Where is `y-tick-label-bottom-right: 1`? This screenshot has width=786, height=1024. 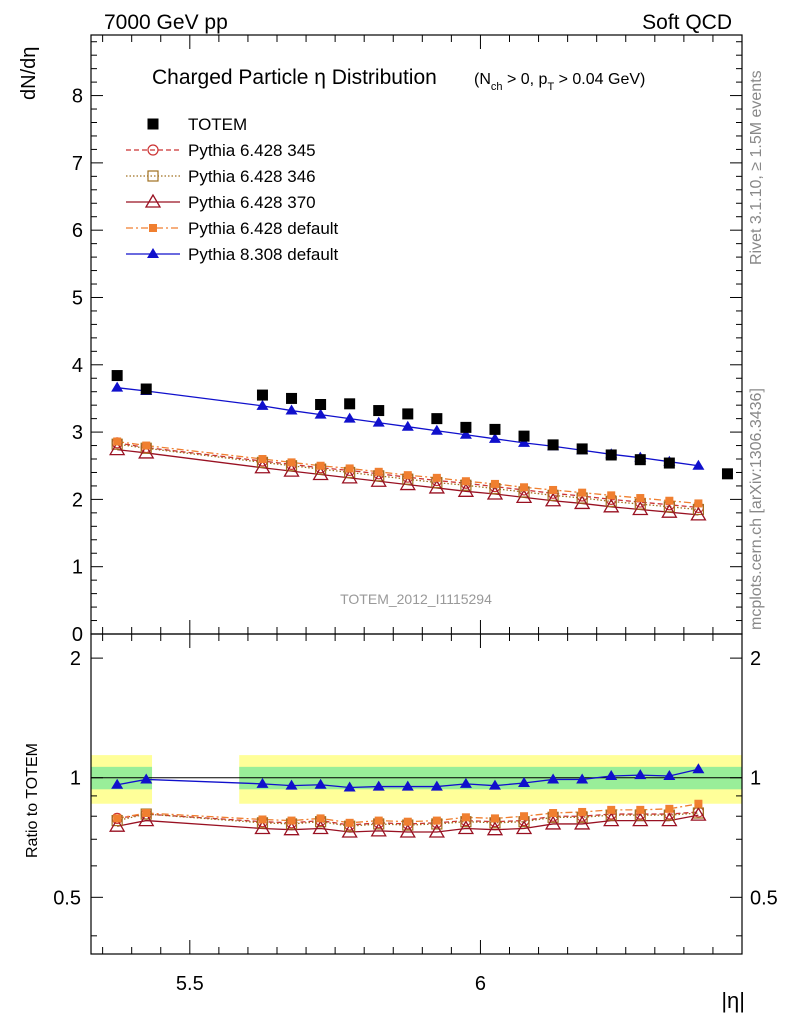 y-tick-label-bottom-right: 1 is located at coordinates (755, 779).